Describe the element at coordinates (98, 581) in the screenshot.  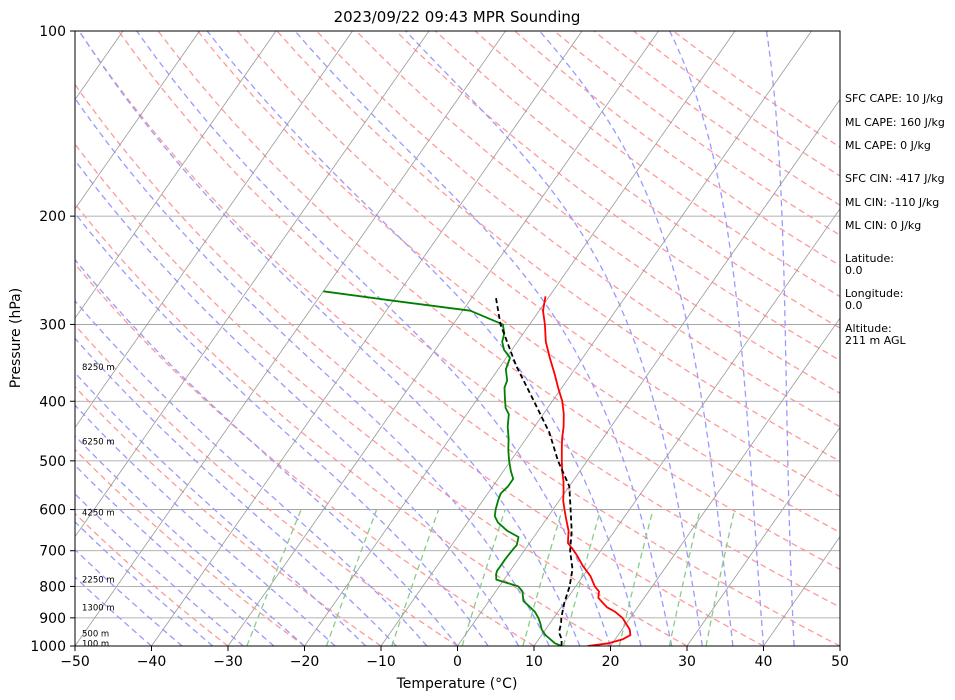
I see `height-label: 2250 m` at that location.